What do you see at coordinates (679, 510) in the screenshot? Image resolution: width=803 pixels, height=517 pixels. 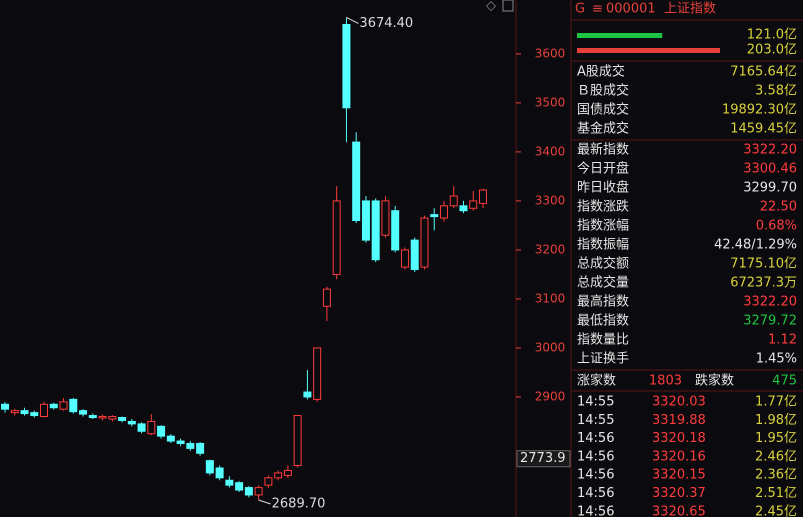 I see `tick-price: 3320.65` at bounding box center [679, 510].